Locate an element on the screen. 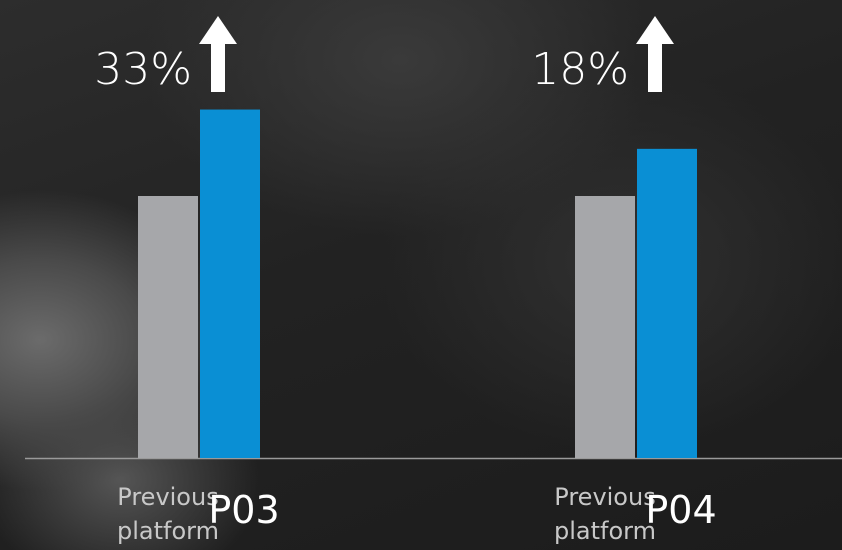 This screenshot has height=550, width=842. increase-percent-label: 18% is located at coordinates (580, 69).